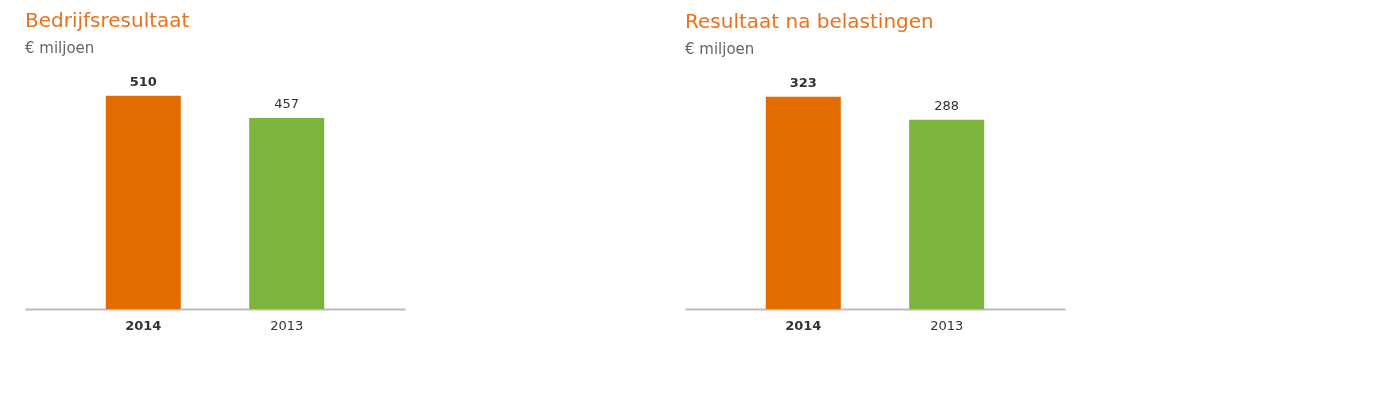  I want to click on data-label: 457, so click(287, 103).